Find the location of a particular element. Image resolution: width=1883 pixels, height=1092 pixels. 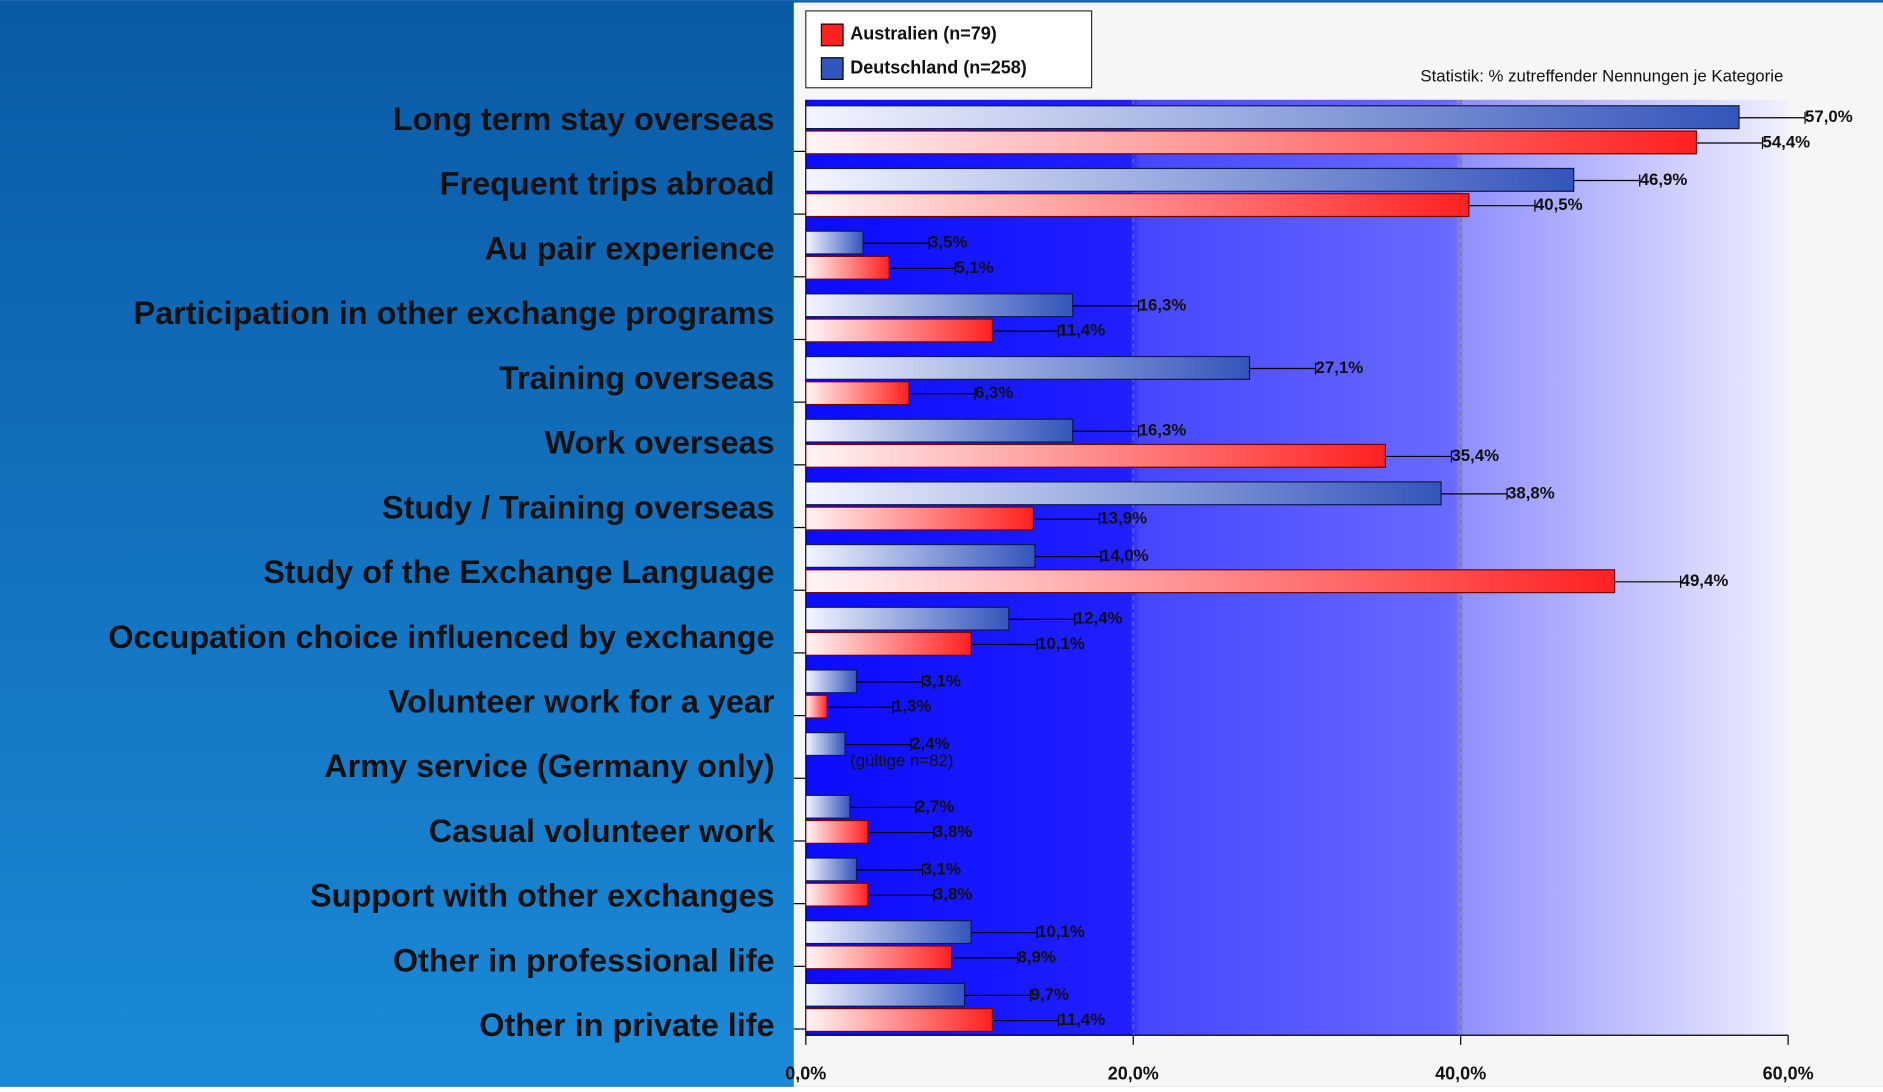

category-label: Study / Training overseas is located at coordinates (578, 507).